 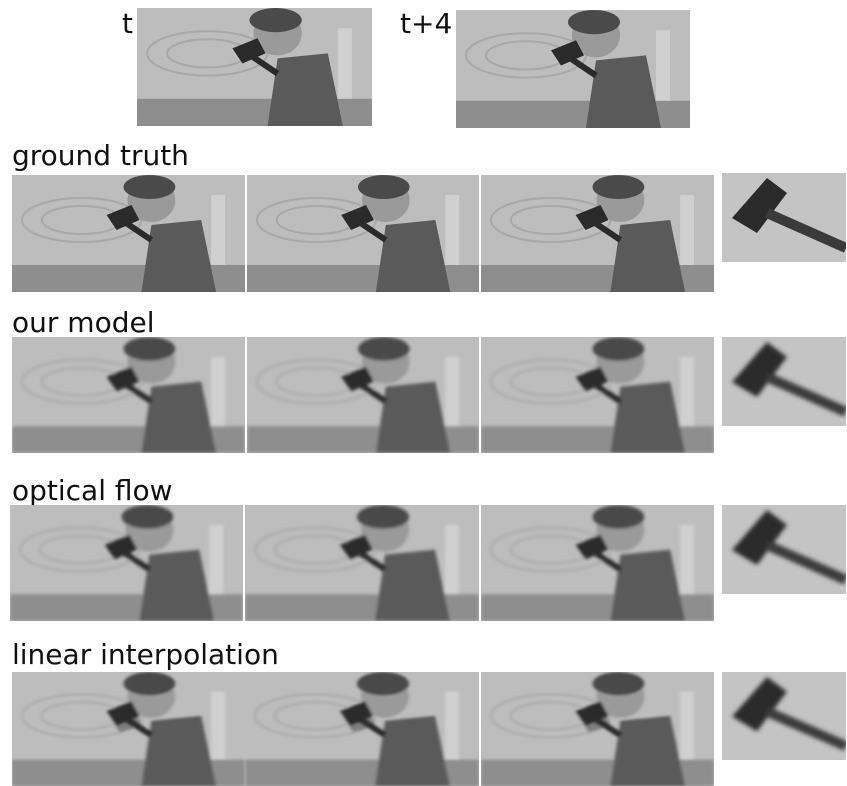 I want to click on our-model-crop, so click(x=784, y=381).